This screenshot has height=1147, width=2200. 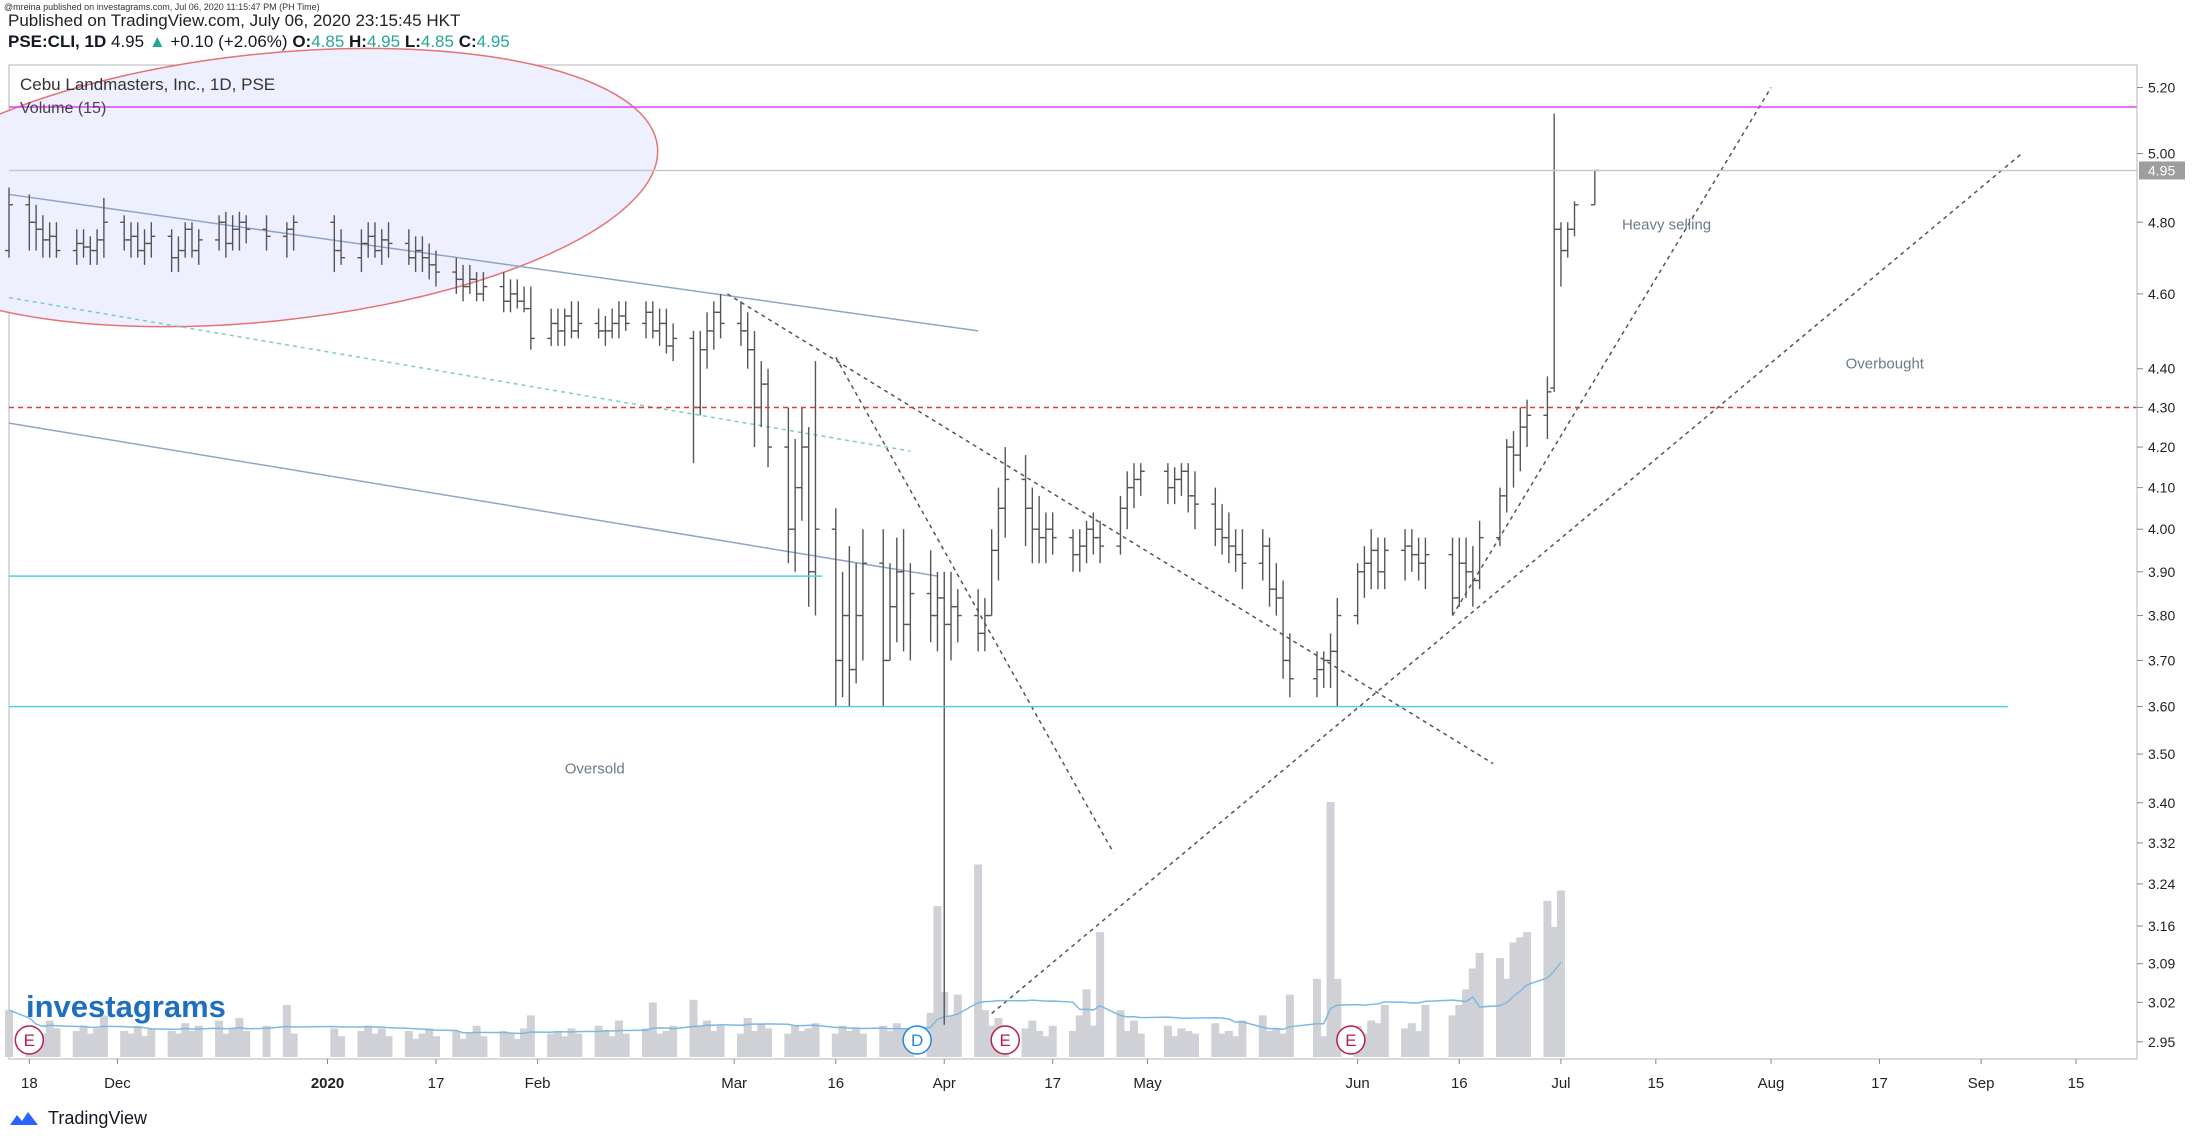 I want to click on event-marker: D, so click(x=917, y=1040).